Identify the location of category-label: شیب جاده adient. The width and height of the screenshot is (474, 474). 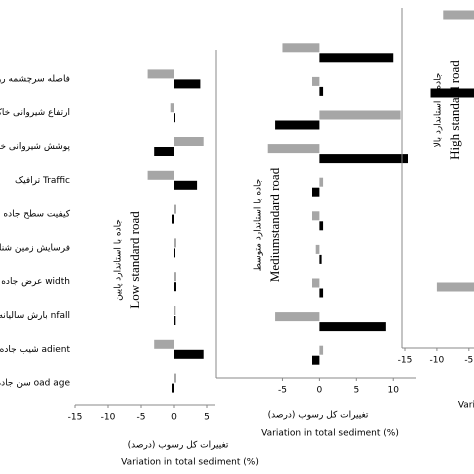
(35, 350).